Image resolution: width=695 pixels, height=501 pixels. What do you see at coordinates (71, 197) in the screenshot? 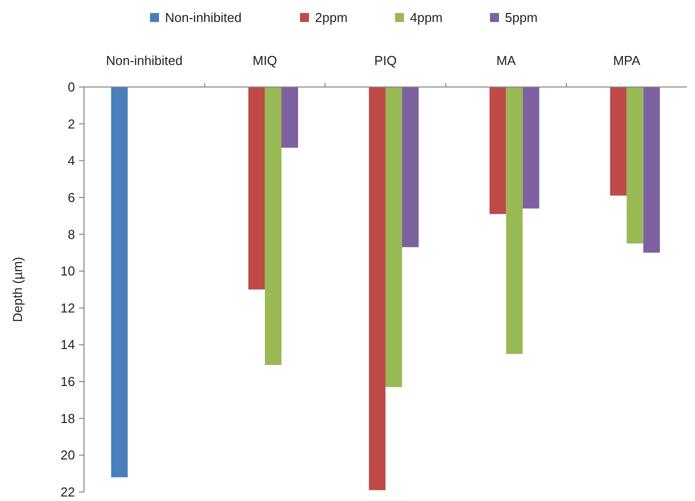
I see `y-tick-label: 6` at bounding box center [71, 197].